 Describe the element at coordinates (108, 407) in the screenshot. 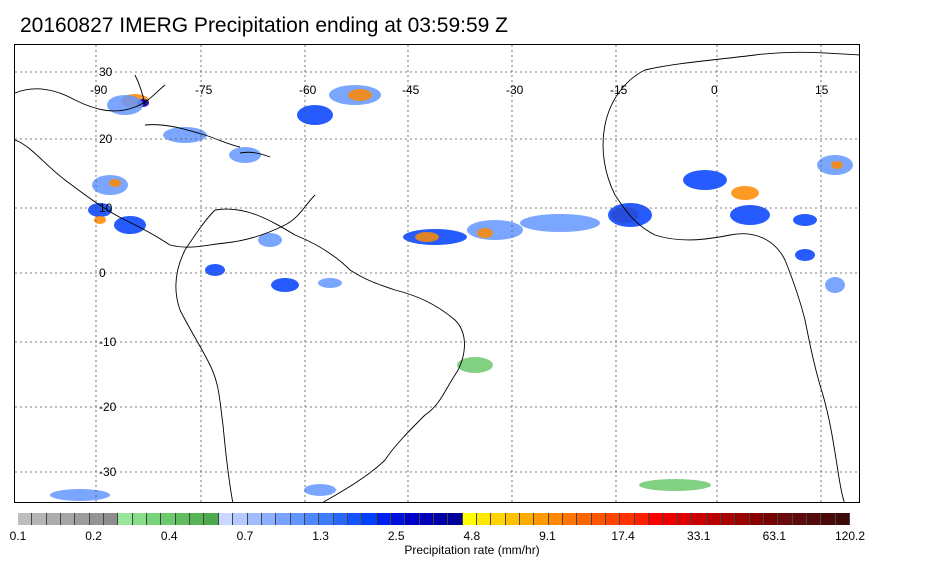

I see `latitude-label: -20` at that location.